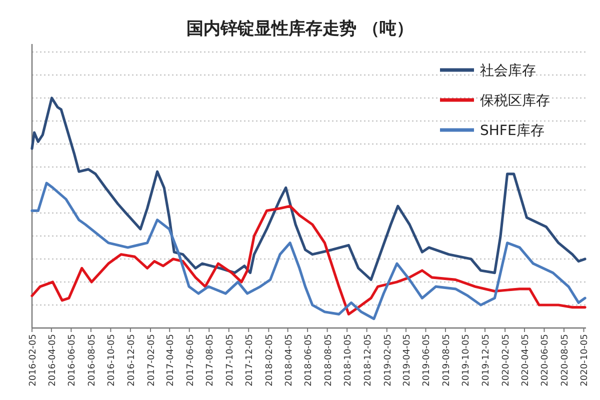 The width and height of the screenshot is (600, 400). I want to click on x-tick-label: 2016-06-05, so click(73, 360).